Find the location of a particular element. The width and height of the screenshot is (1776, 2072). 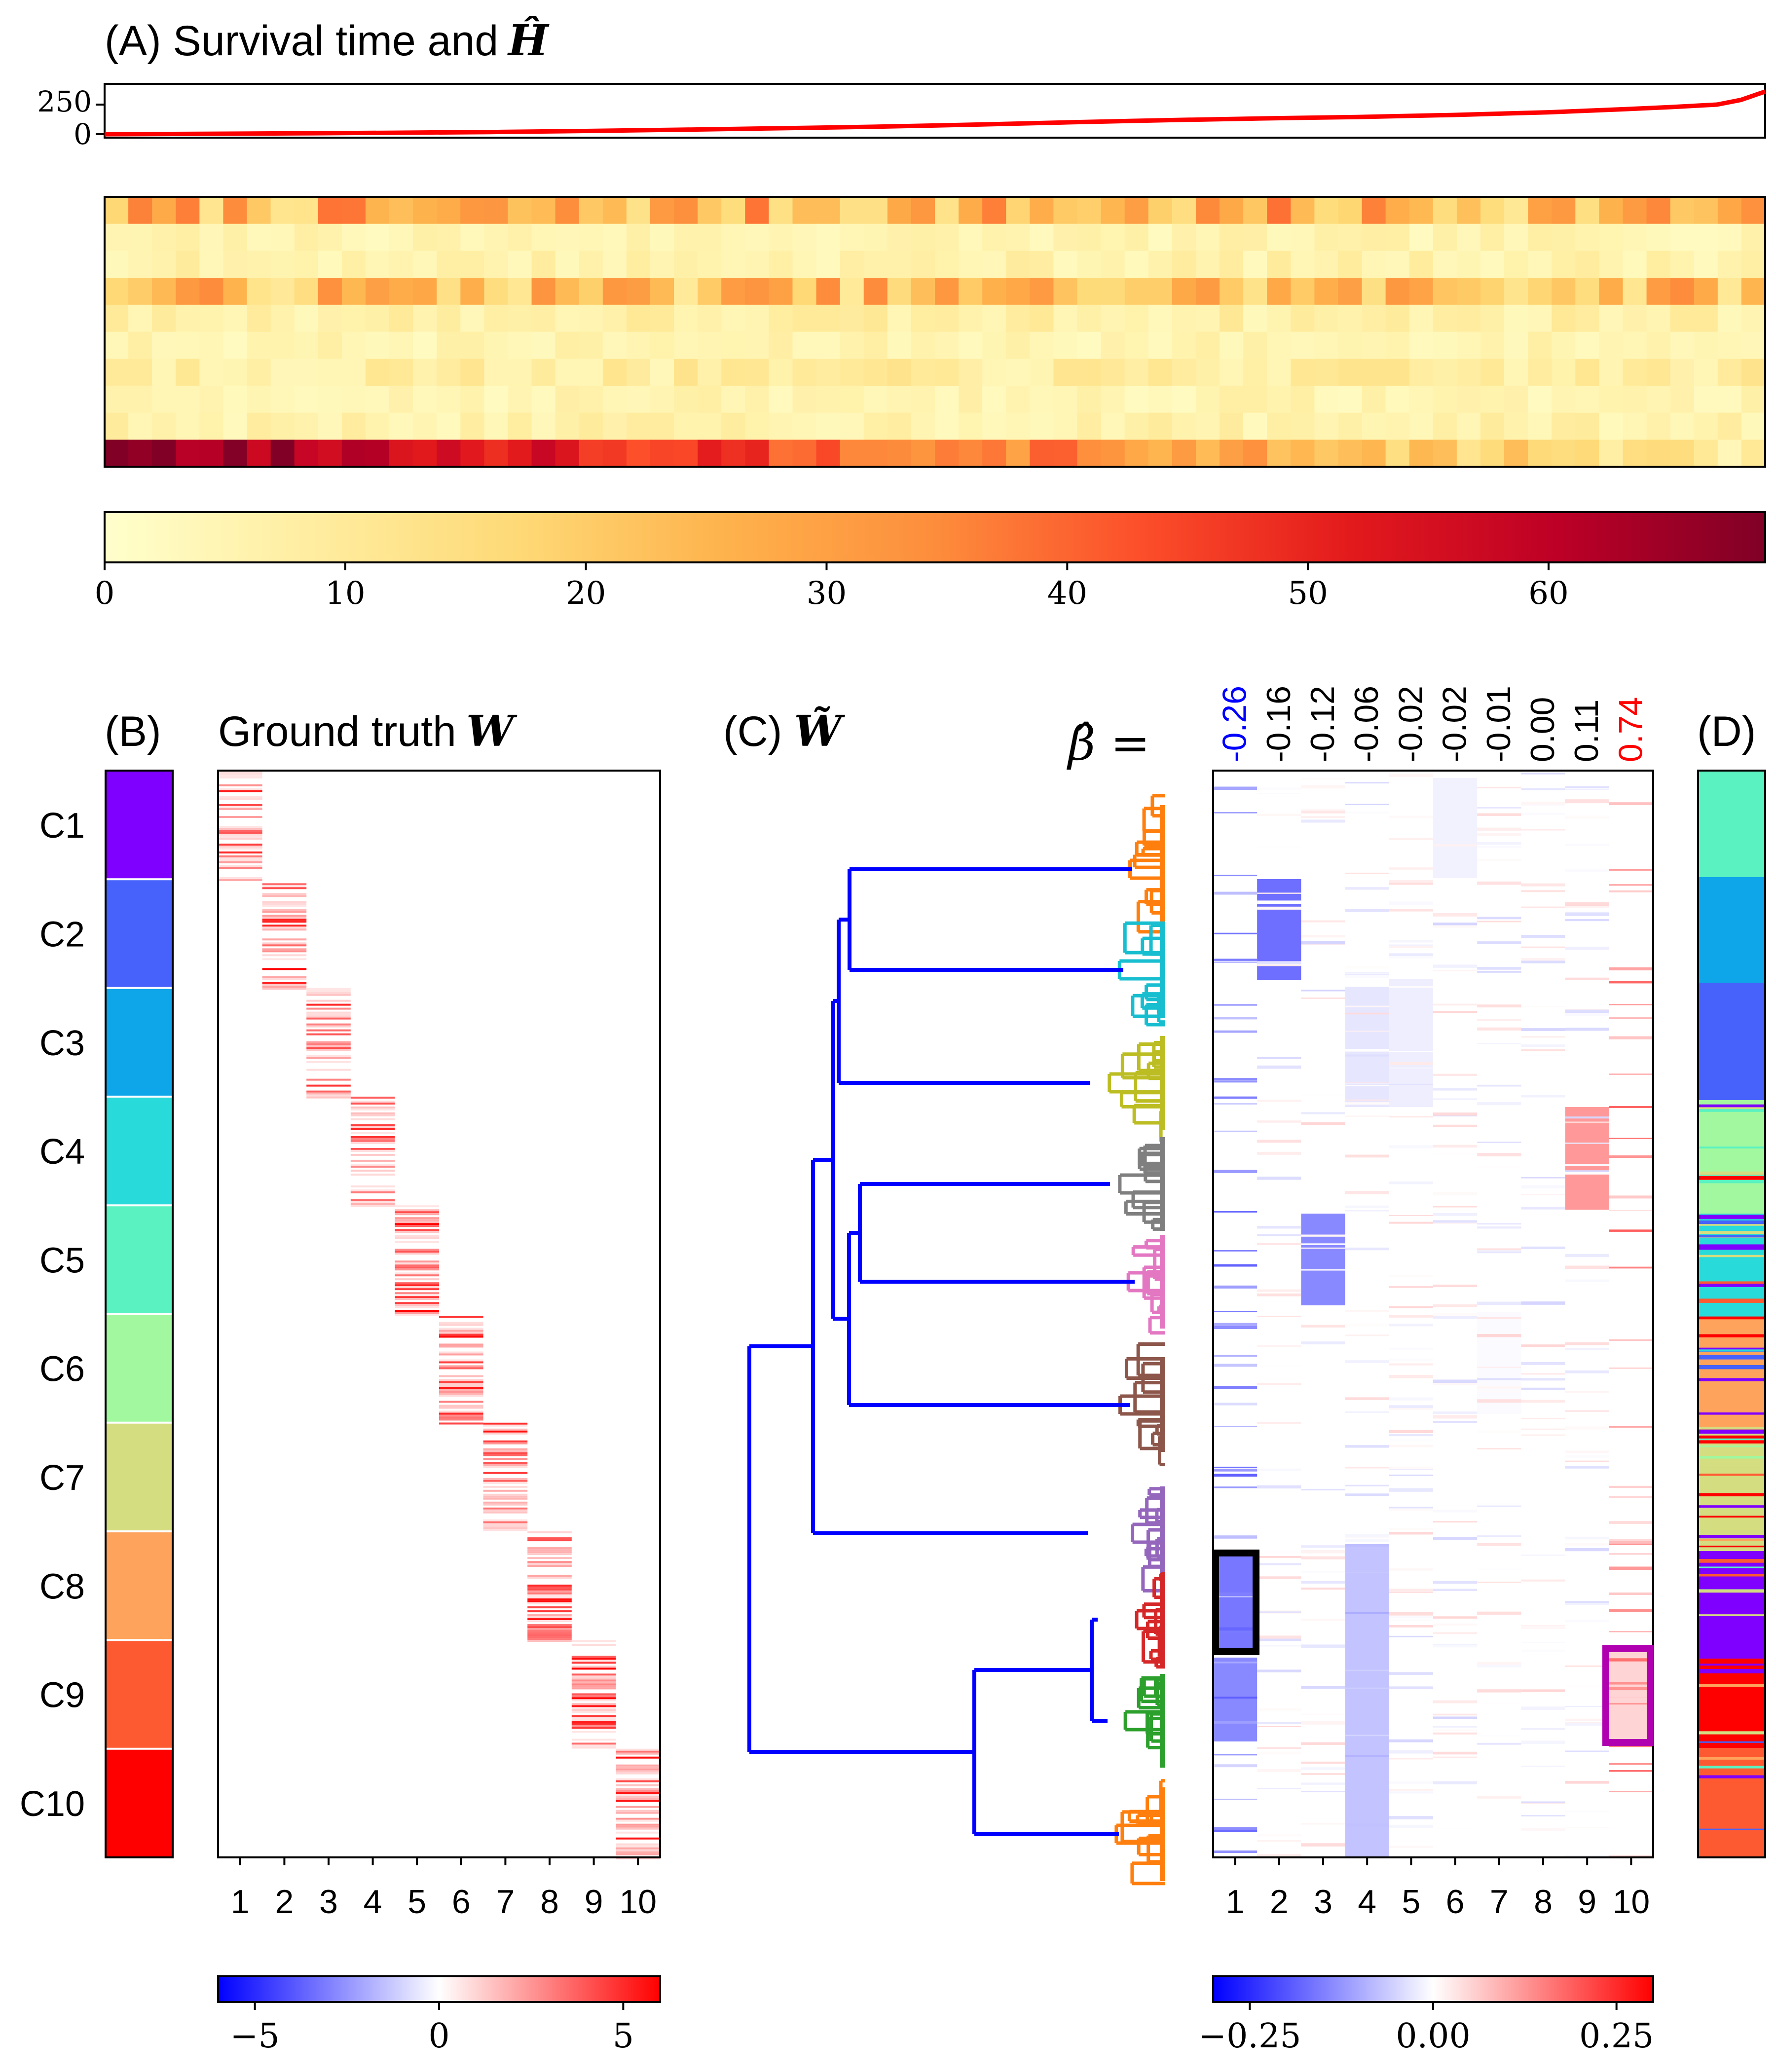

ground-truth-w-tick-label: 8 is located at coordinates (550, 1902).